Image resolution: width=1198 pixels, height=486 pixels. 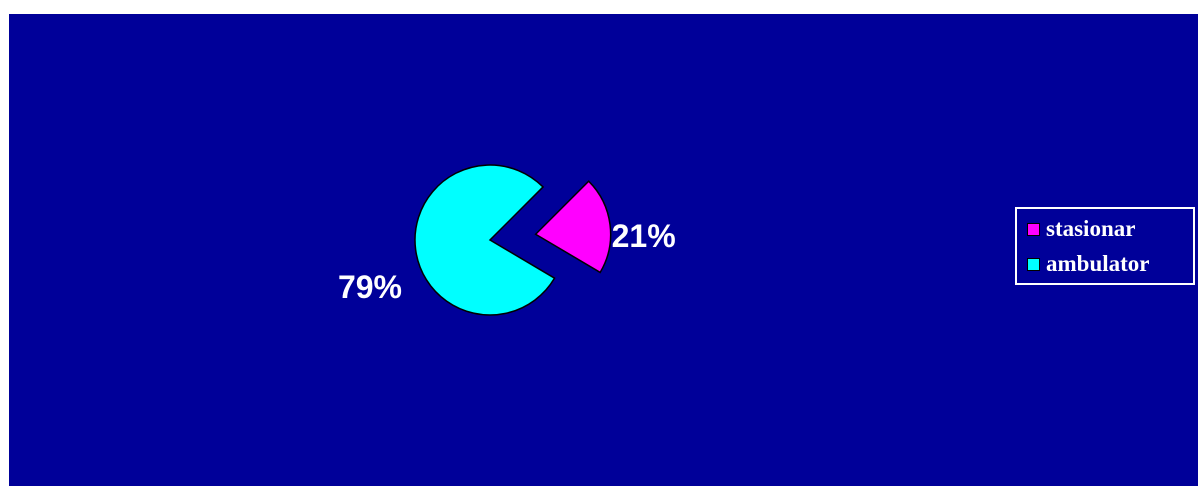 I want to click on legend-swatch-stasionar, so click(x=1033, y=229).